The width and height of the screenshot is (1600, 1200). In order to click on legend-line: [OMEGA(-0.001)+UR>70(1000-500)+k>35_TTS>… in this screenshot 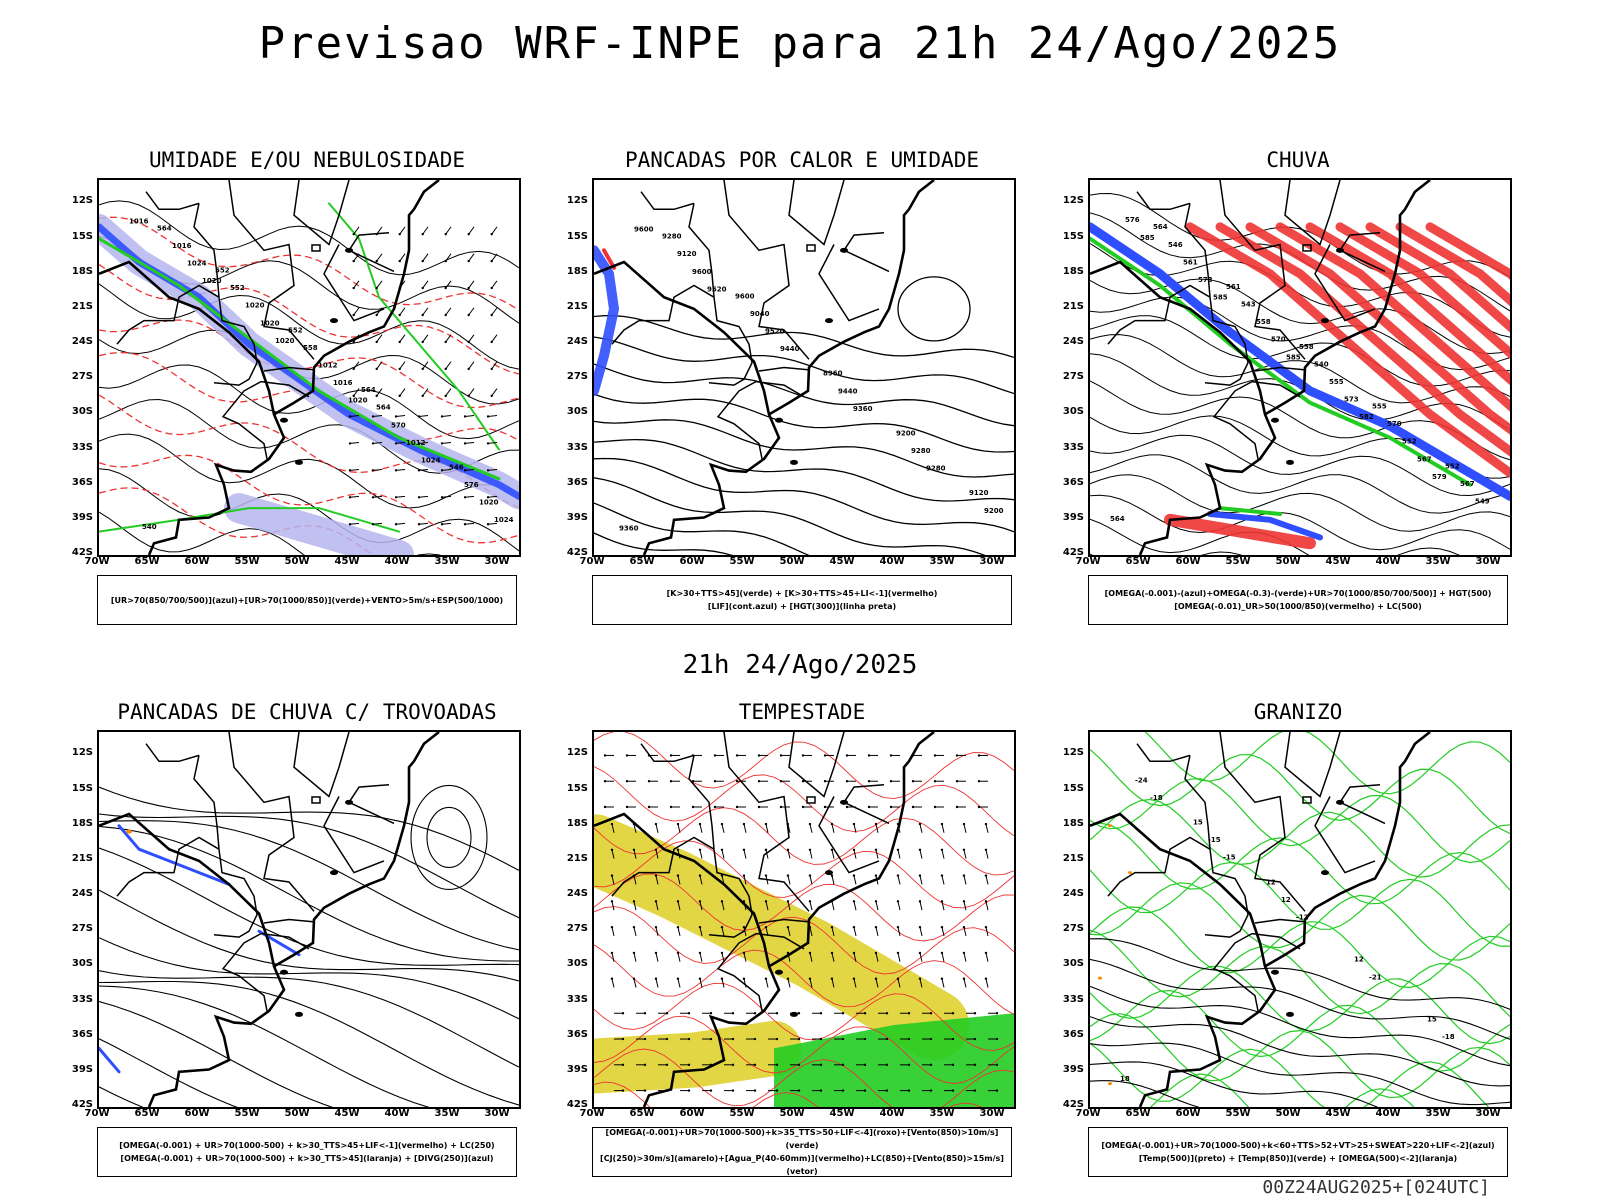, I will do `click(802, 1139)`.